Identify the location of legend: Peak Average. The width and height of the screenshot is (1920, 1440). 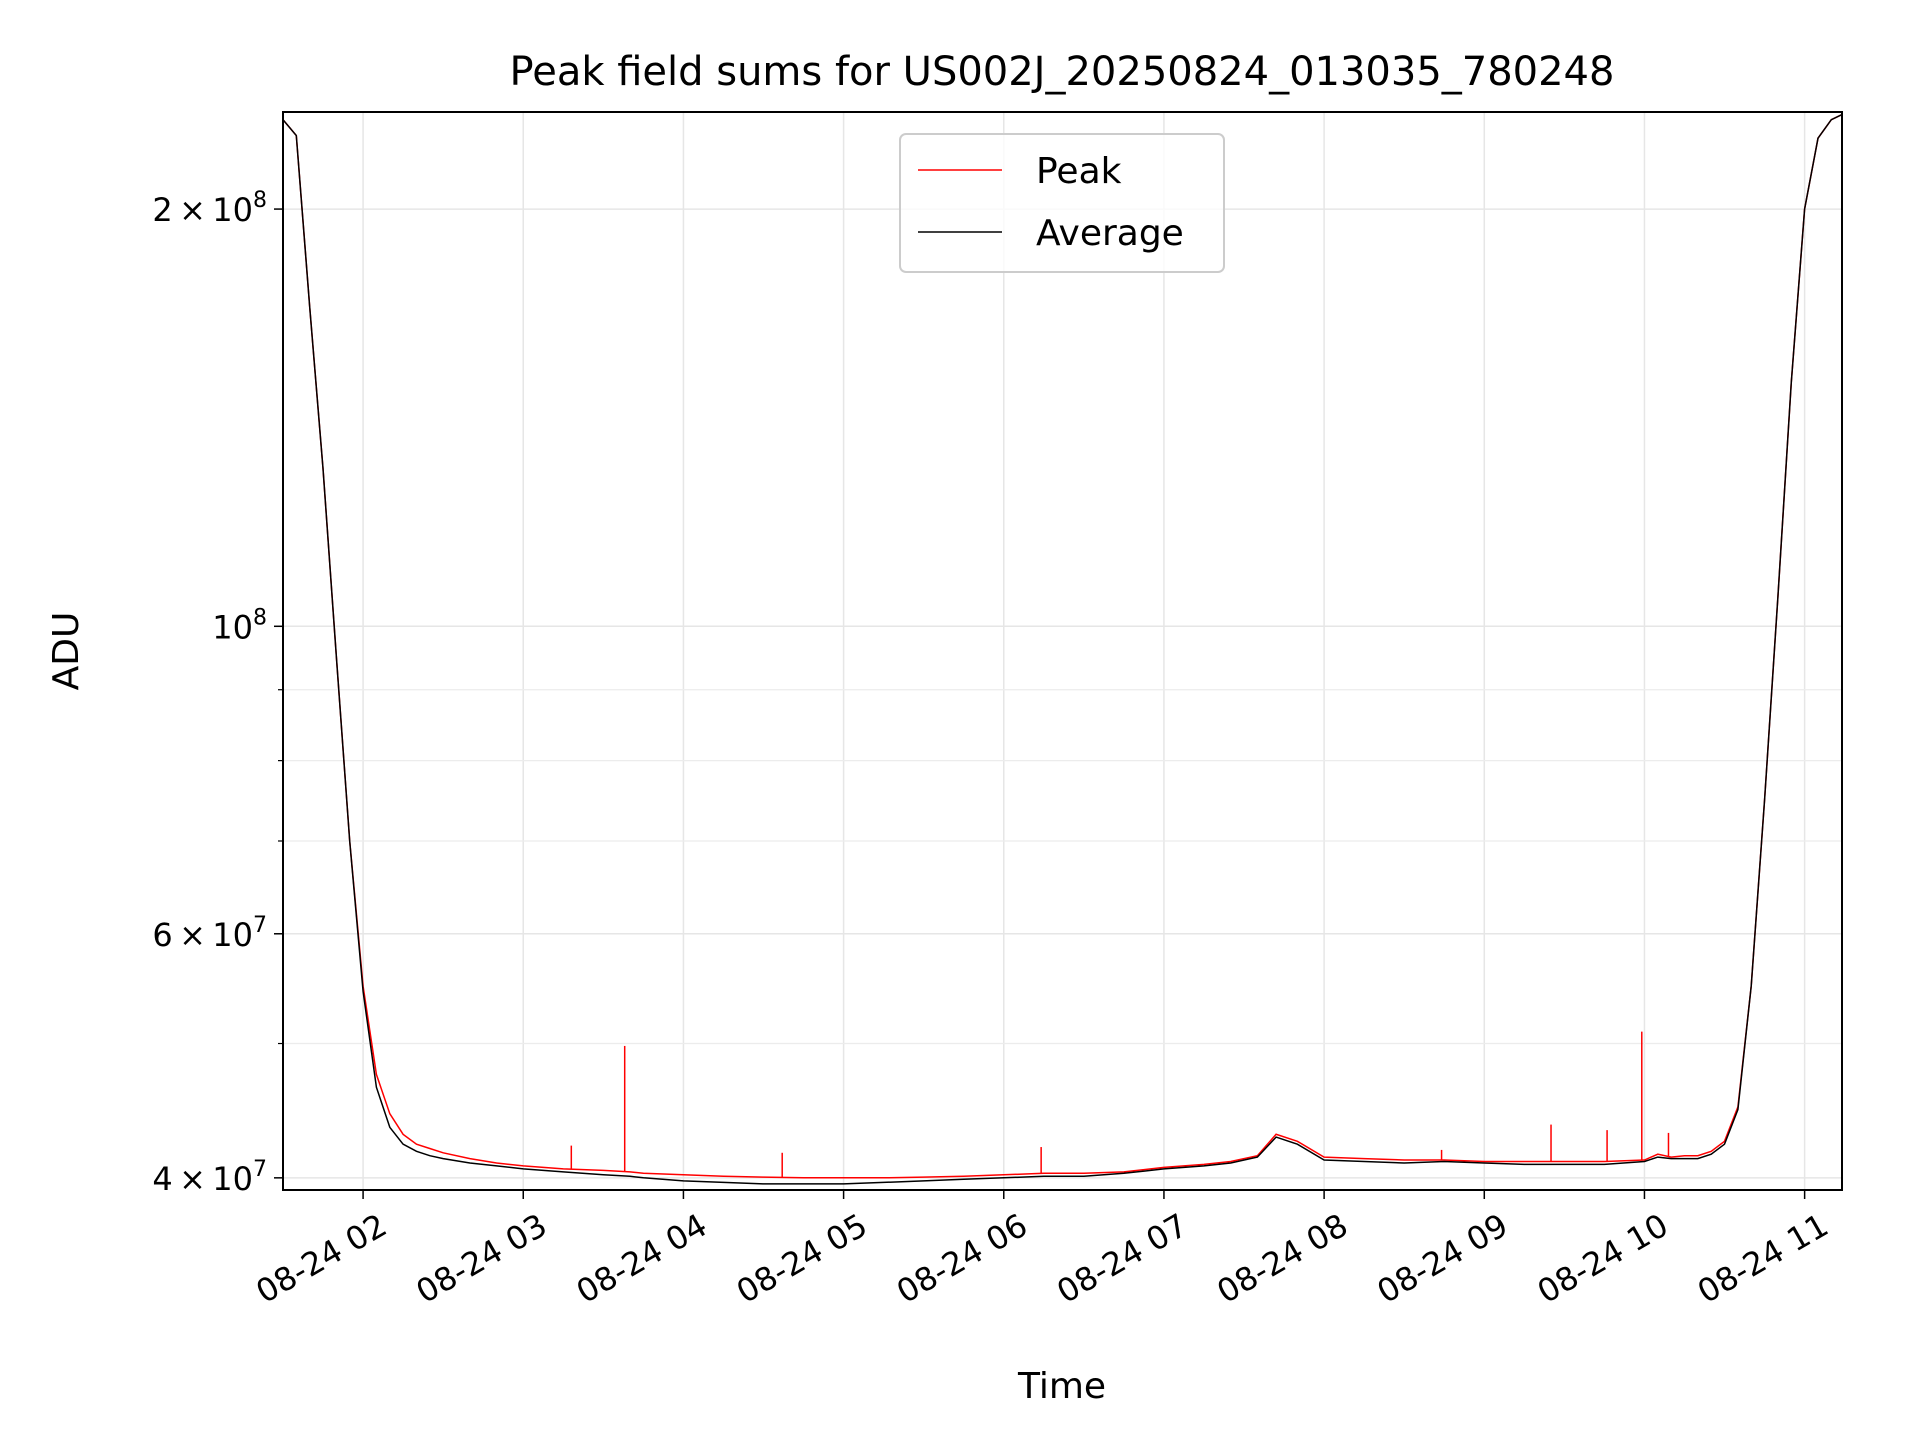
(1062, 203).